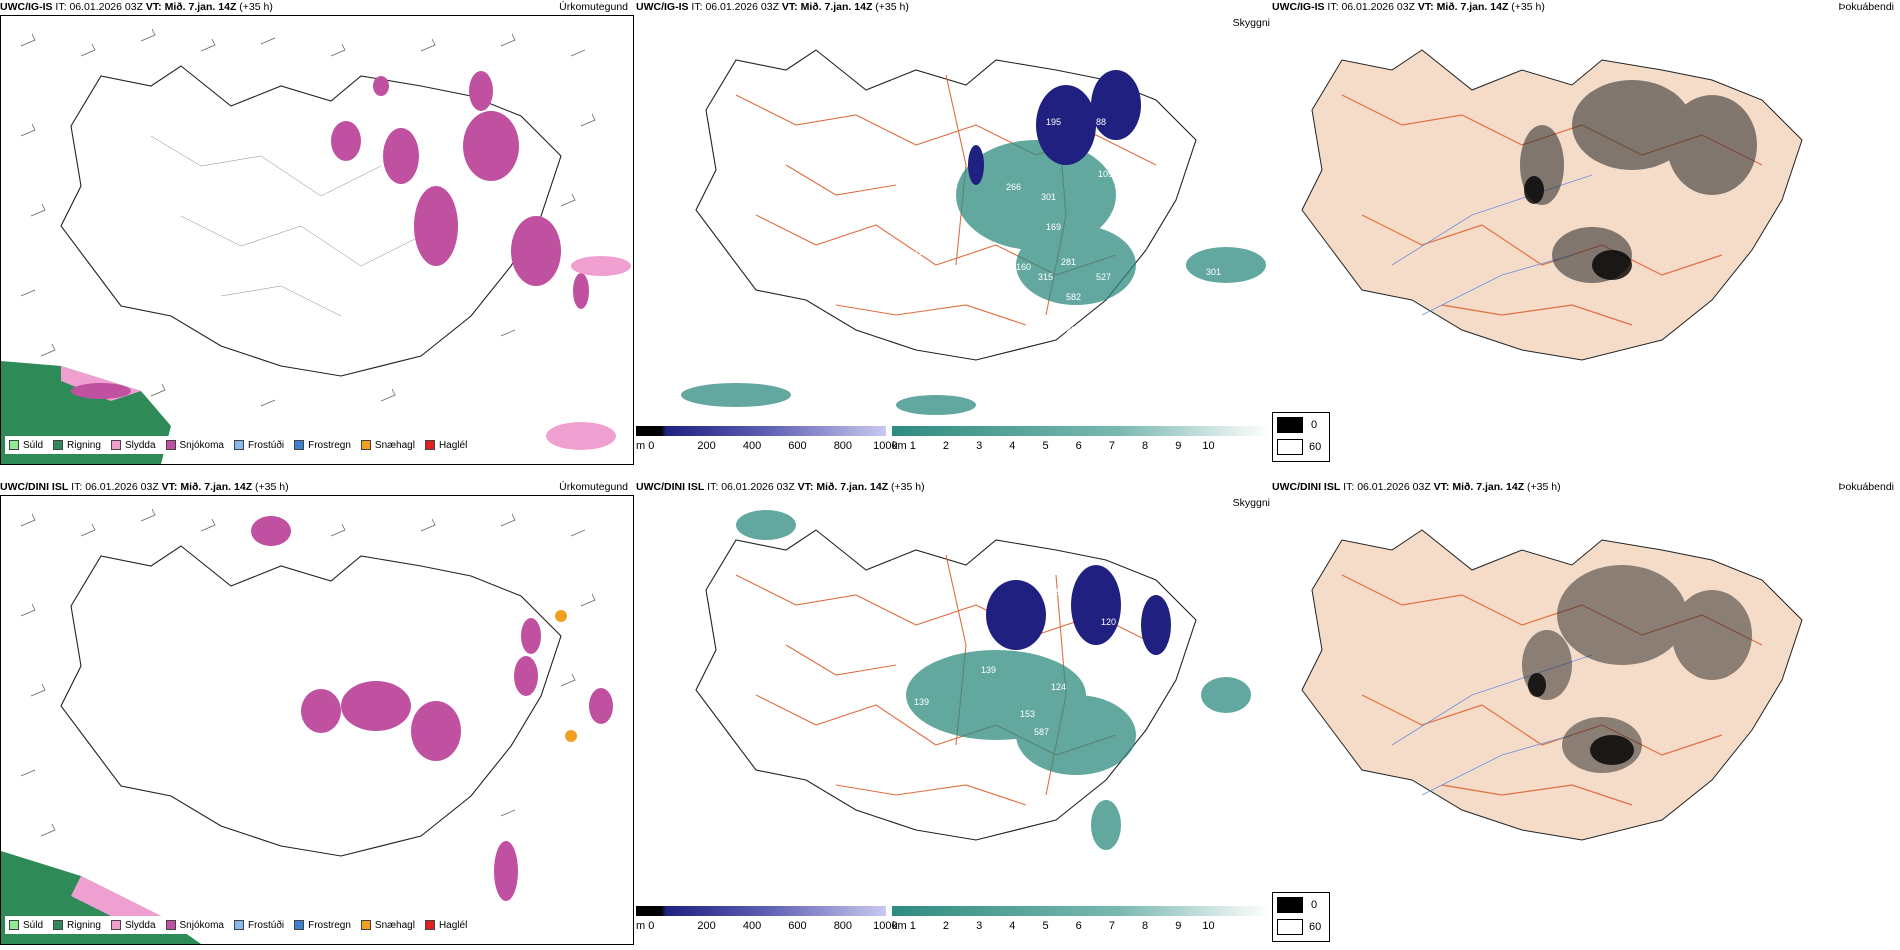  What do you see at coordinates (1103, 277) in the screenshot?
I see `svg-text: 527` at bounding box center [1103, 277].